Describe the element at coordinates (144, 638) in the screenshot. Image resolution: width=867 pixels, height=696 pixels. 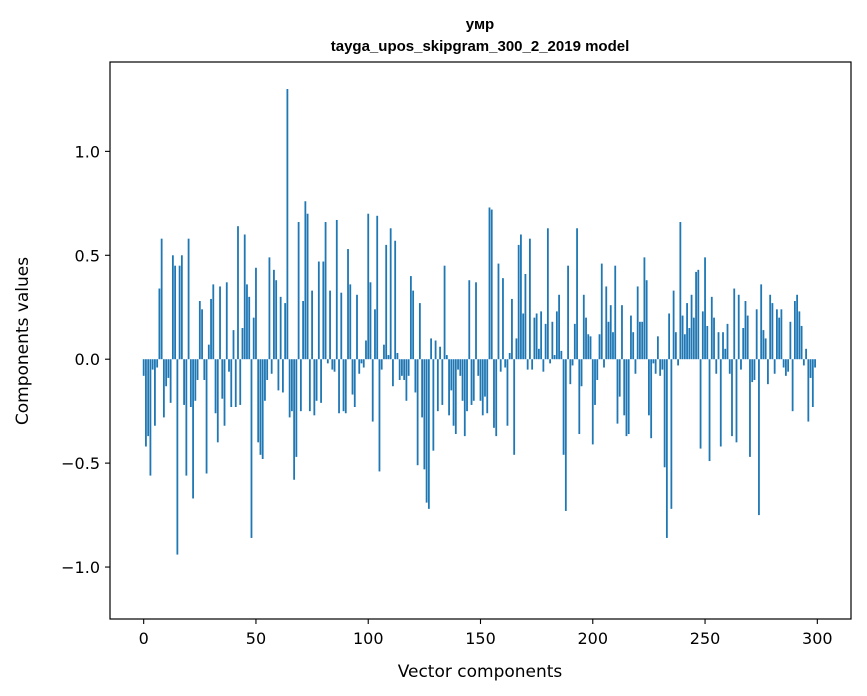
I see `x-tick-label: 0` at that location.